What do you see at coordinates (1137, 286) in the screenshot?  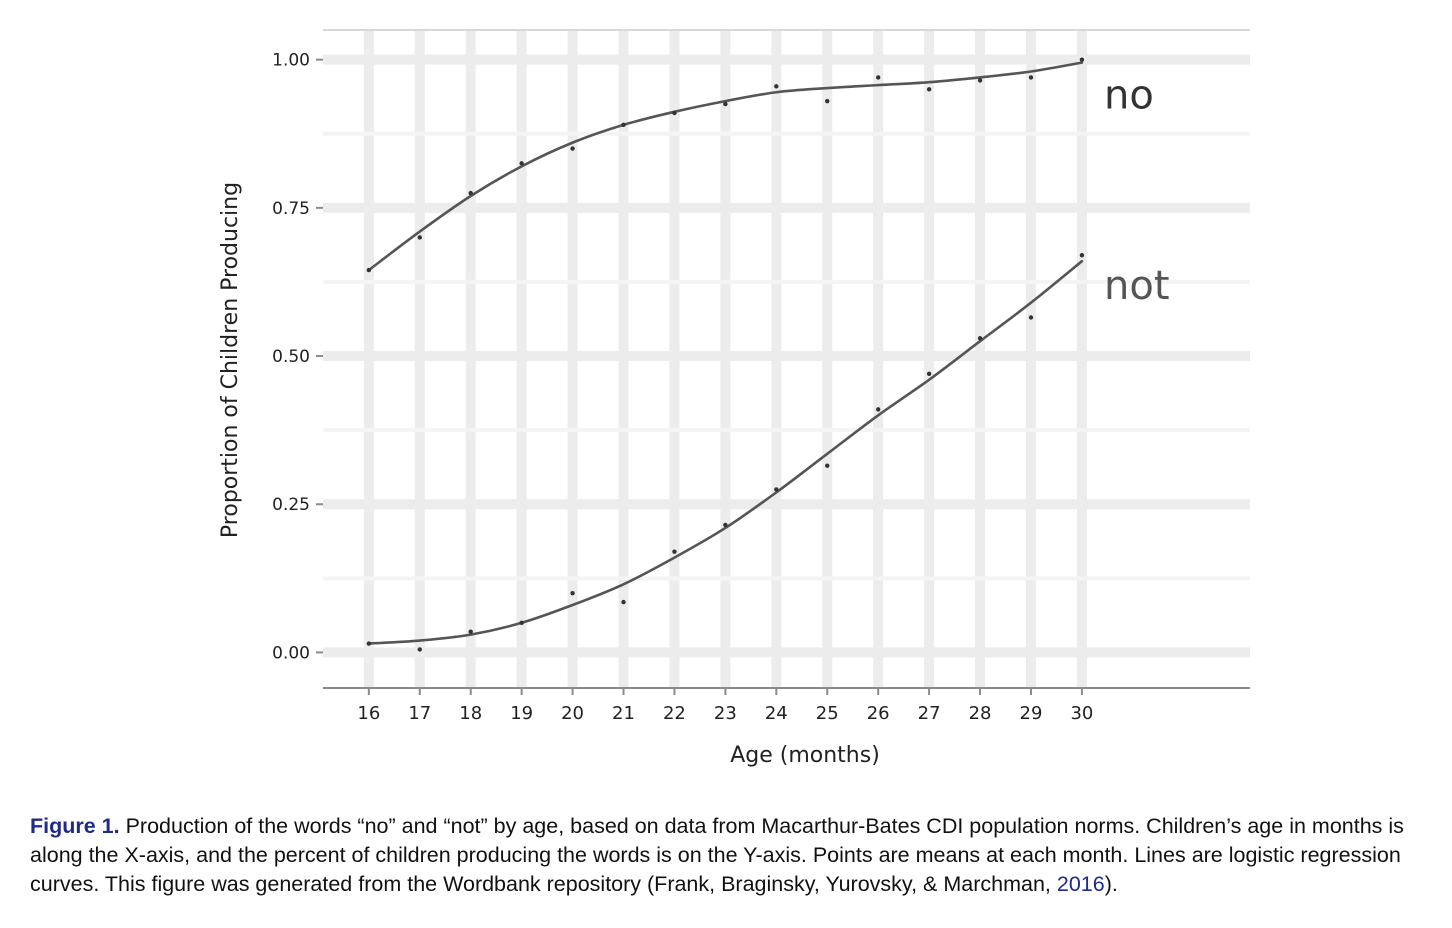 I see `series-label-not: not` at bounding box center [1137, 286].